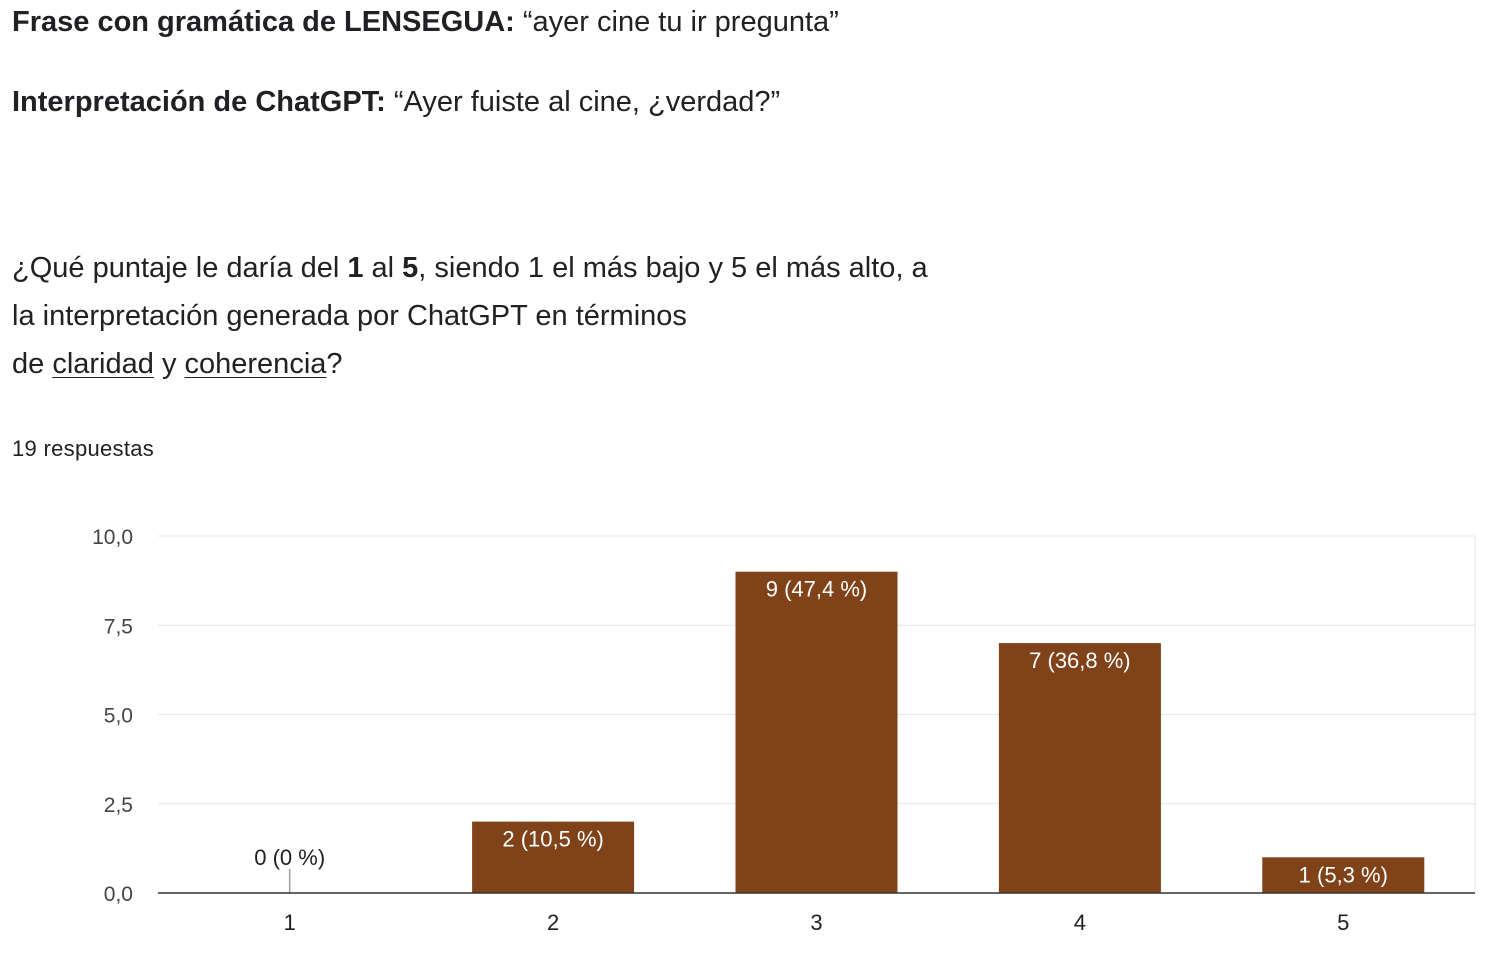 Image resolution: width=1496 pixels, height=968 pixels. What do you see at coordinates (103, 364) in the screenshot?
I see `claridad-term: claridad` at bounding box center [103, 364].